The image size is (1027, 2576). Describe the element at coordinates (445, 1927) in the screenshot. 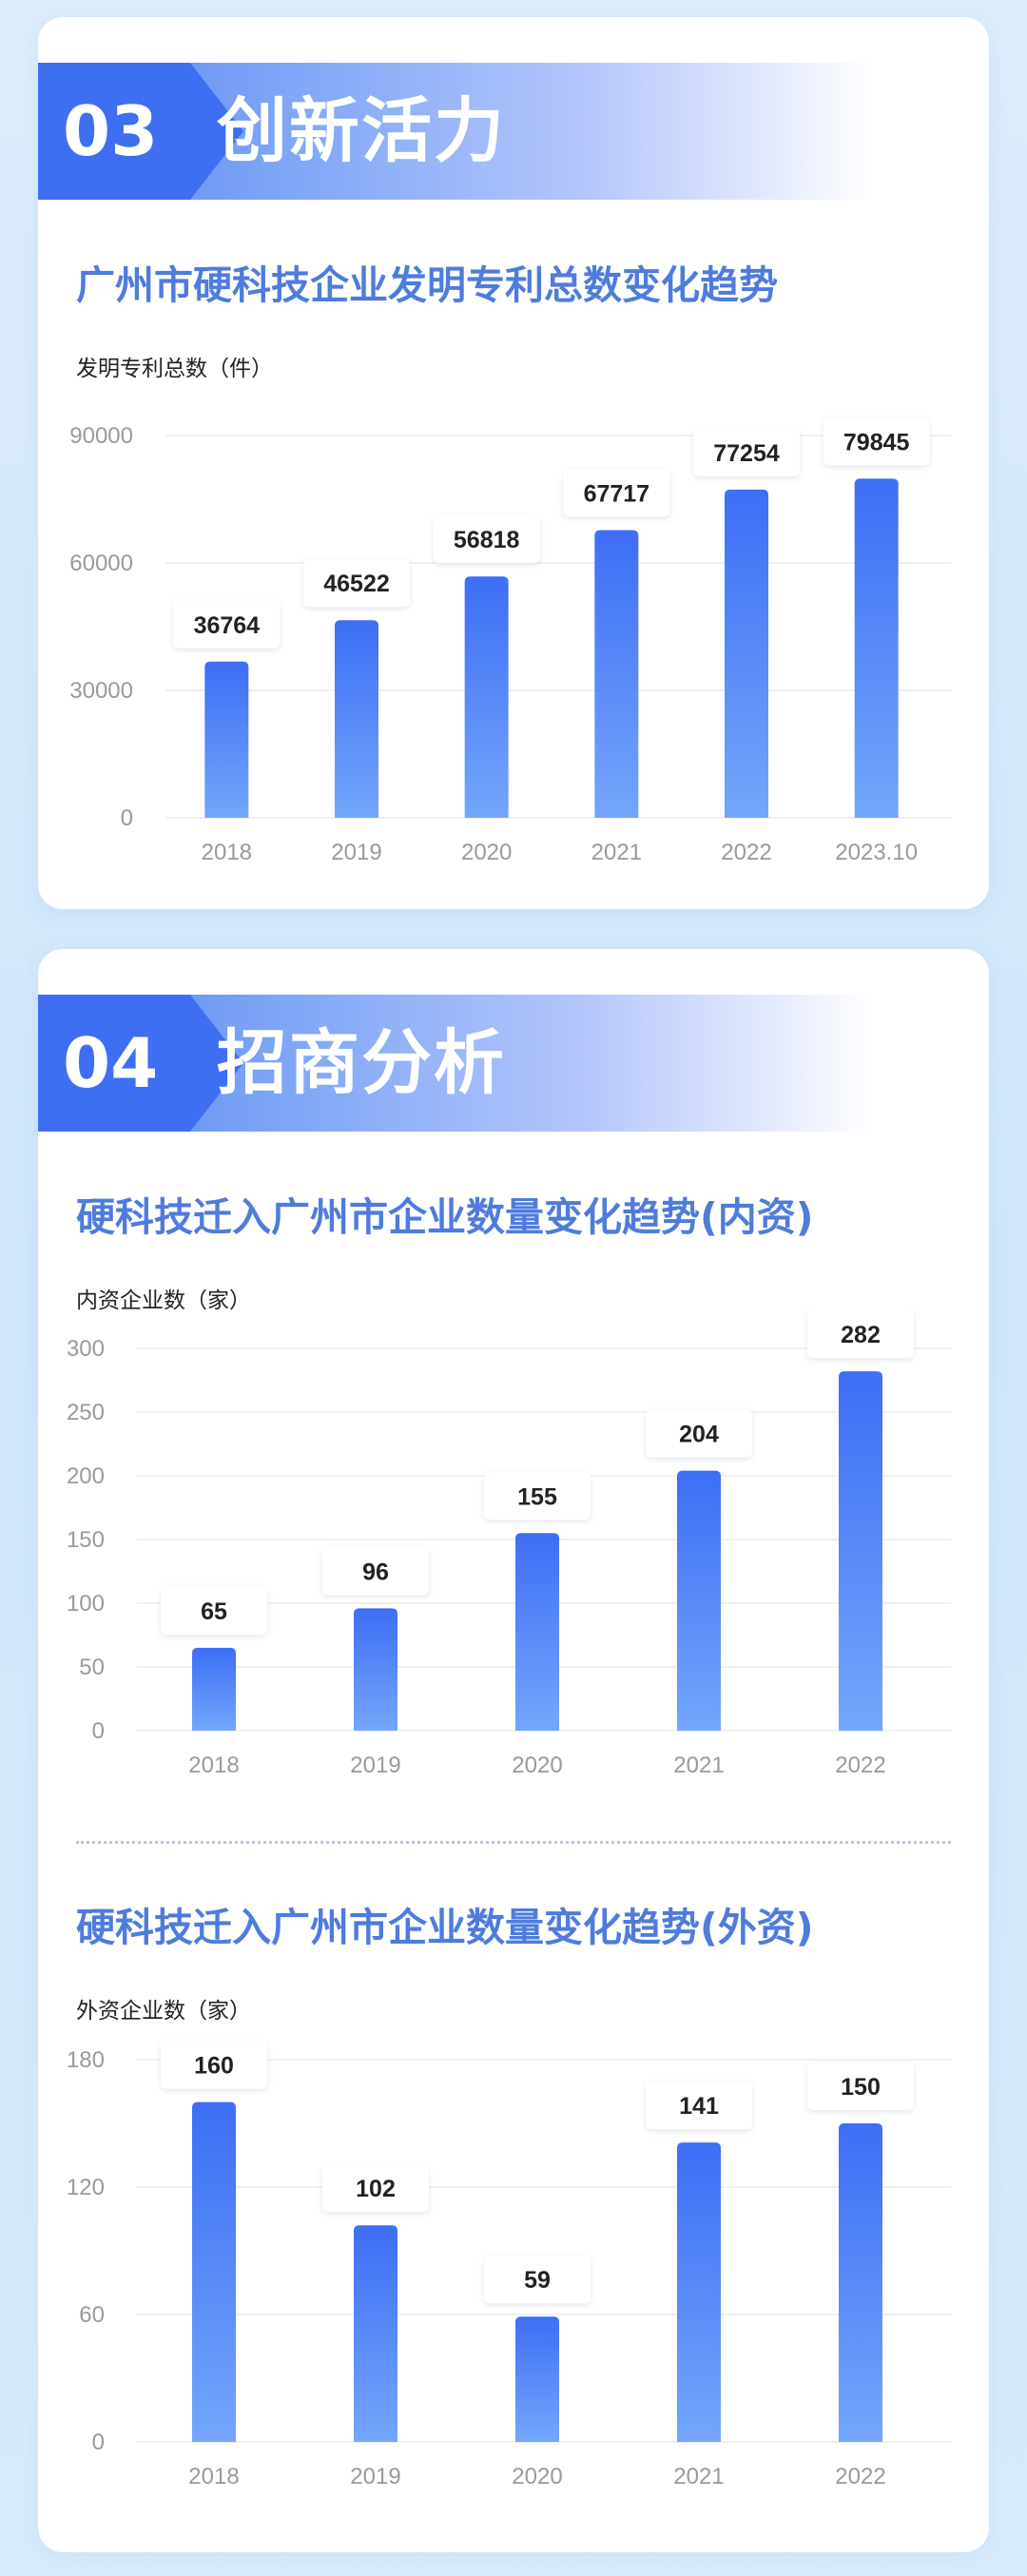

I see `chart-title: 硬科技迁入广州市企业数量变化趋势(外资)` at that location.